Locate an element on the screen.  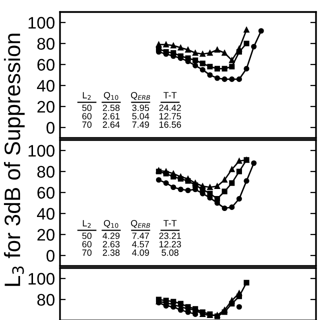
annotation: 23.21 is located at coordinates (170, 236).